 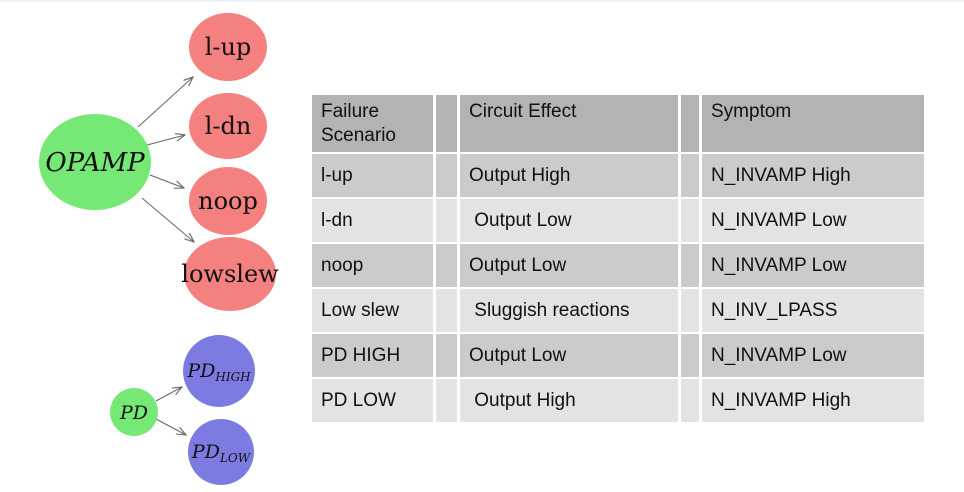 I want to click on edge-pd-pdhigh, so click(x=168, y=394).